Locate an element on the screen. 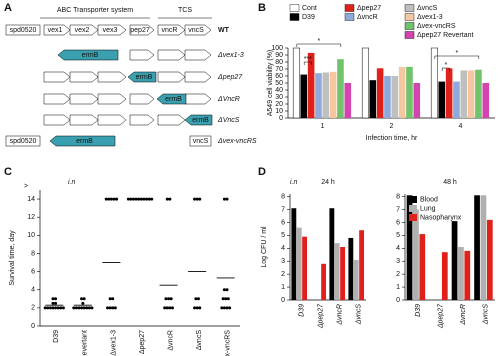 The height and width of the screenshot is (356, 500). x-tick-label: 4 is located at coordinates (461, 126).